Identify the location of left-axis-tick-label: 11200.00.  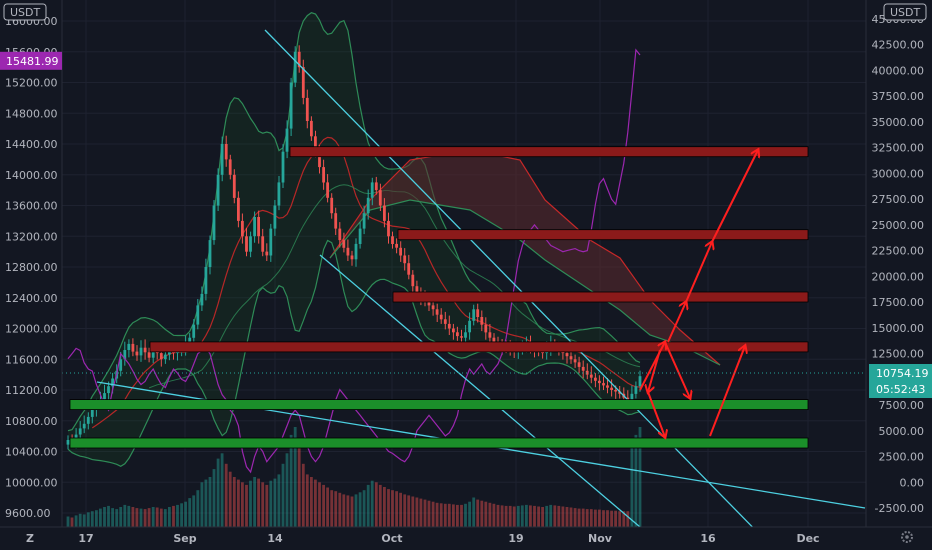
(31, 390).